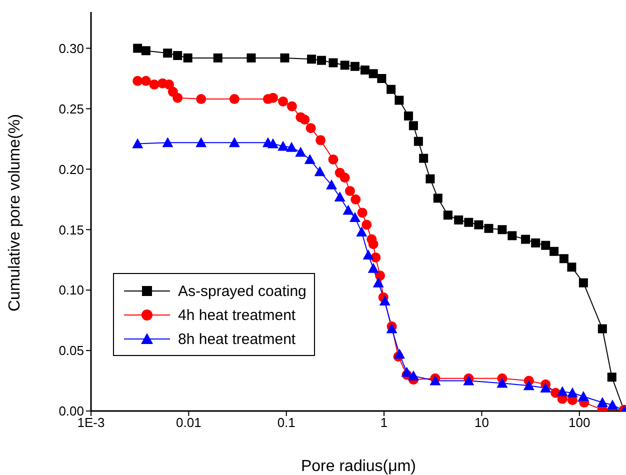 This screenshot has height=475, width=626. Describe the element at coordinates (358, 466) in the screenshot. I see `x-axis-title: Pore radius(μm)` at that location.